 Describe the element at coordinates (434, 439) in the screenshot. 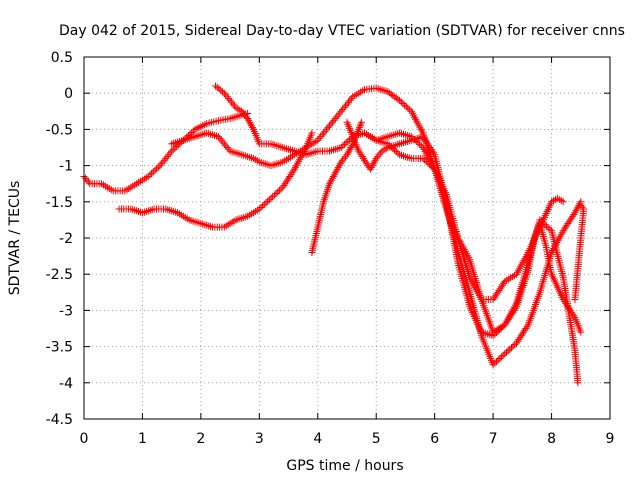

I see `x-tick-label: 6` at that location.